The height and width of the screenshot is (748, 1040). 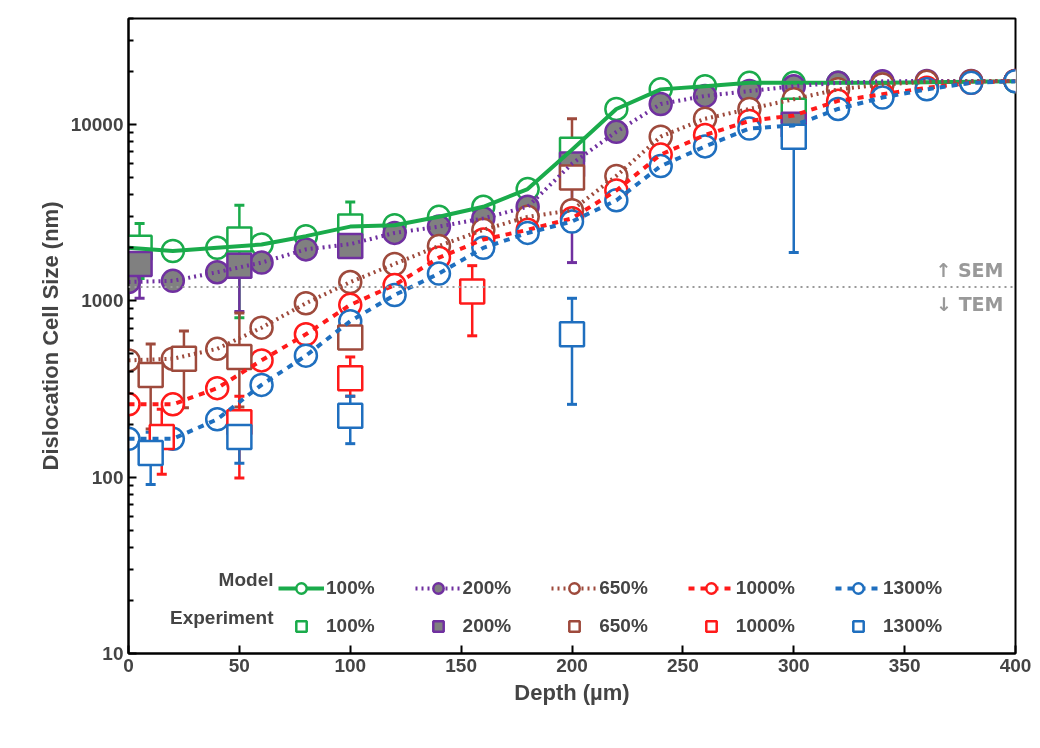 What do you see at coordinates (350, 665) in the screenshot?
I see `x-tick-label: 100` at bounding box center [350, 665].